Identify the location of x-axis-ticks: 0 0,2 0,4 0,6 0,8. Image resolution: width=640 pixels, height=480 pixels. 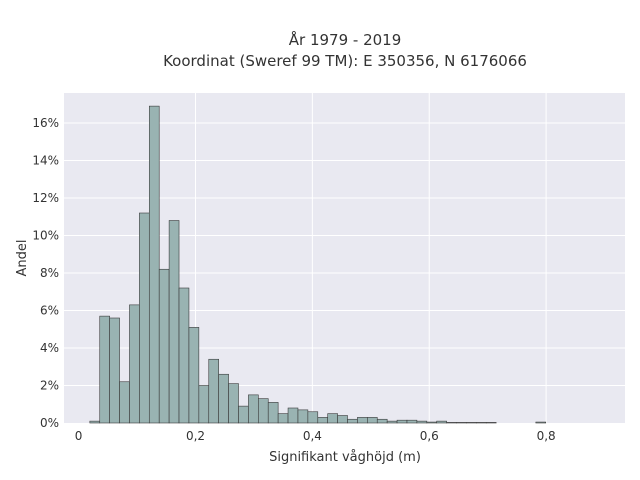
(315, 436).